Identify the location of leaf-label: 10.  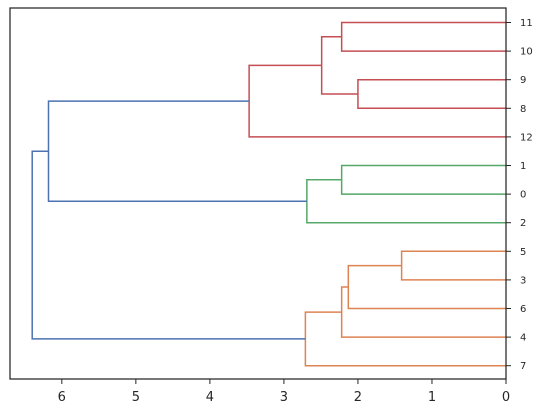
(526, 52).